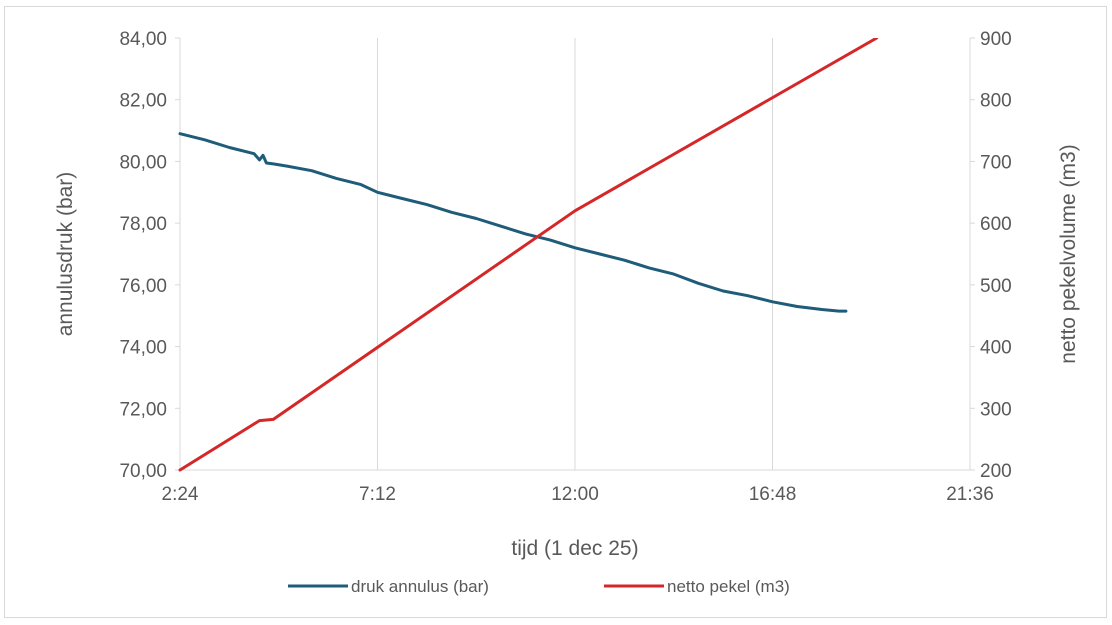 The image size is (1112, 625). I want to click on x-tick-label: 21:36, so click(970, 494).